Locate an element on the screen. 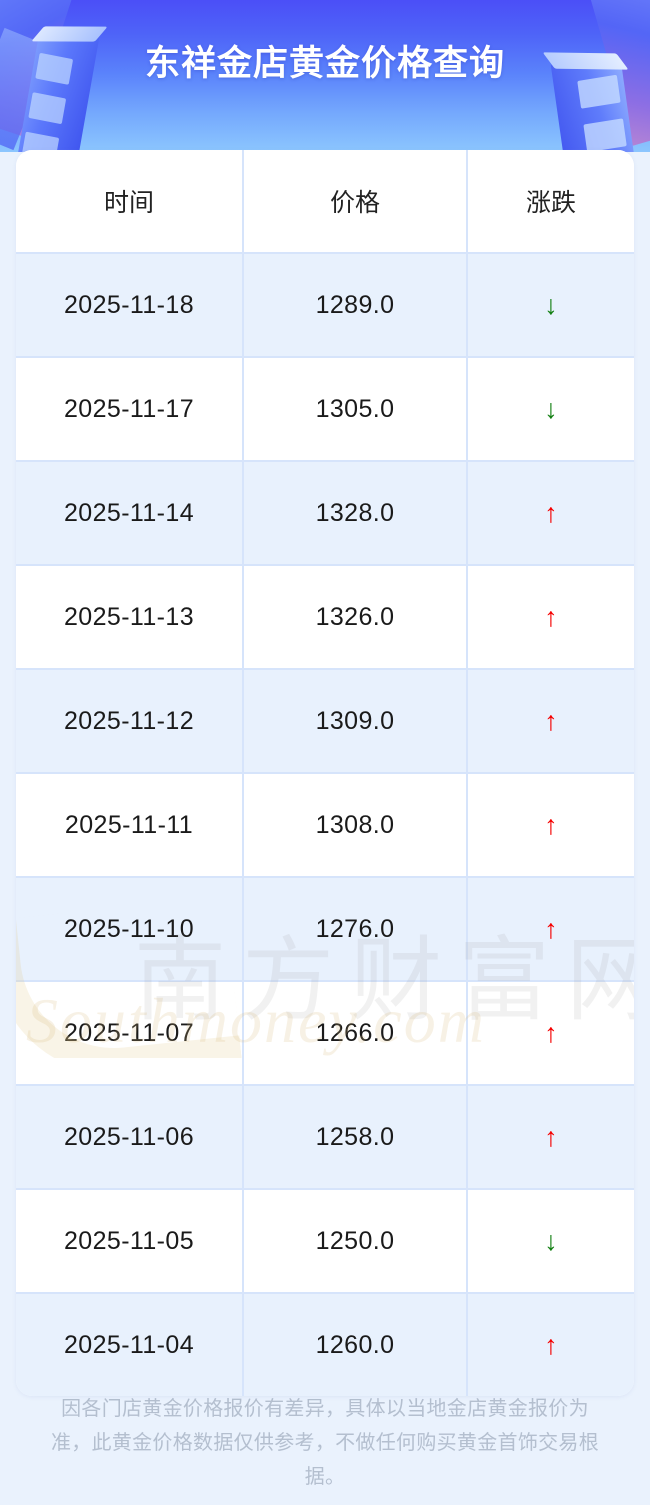 The image size is (650, 1505). cell-date: 2025-11-17 is located at coordinates (130, 409).